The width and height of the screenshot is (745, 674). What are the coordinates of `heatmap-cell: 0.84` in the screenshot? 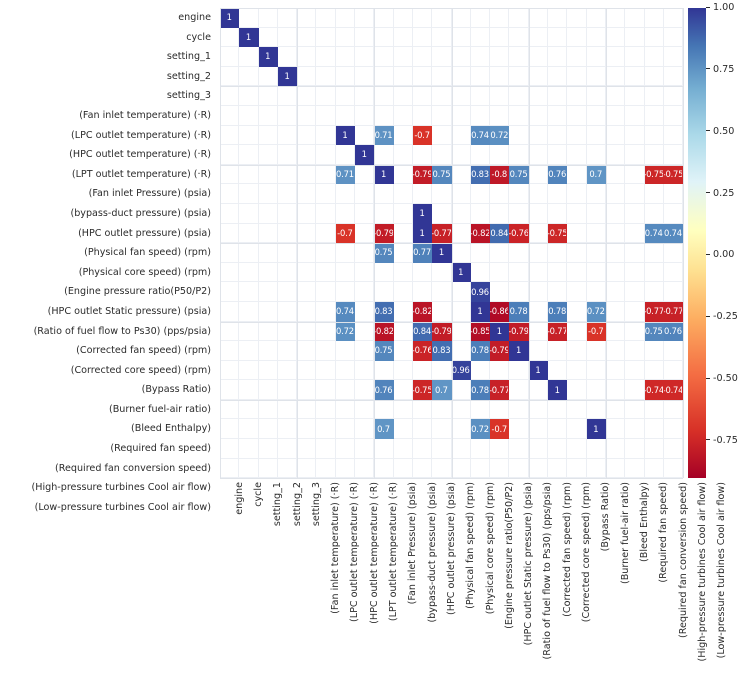 It's located at (422, 331).